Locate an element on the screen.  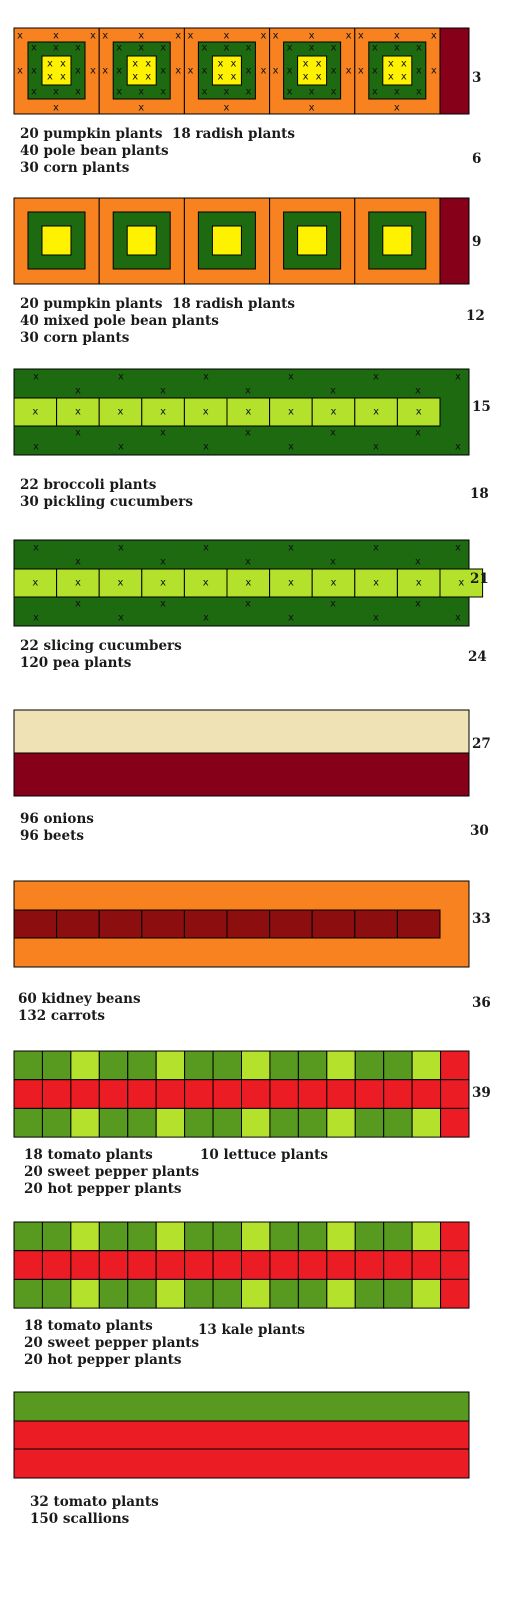
bean-cell is located at coordinates (333, 924).